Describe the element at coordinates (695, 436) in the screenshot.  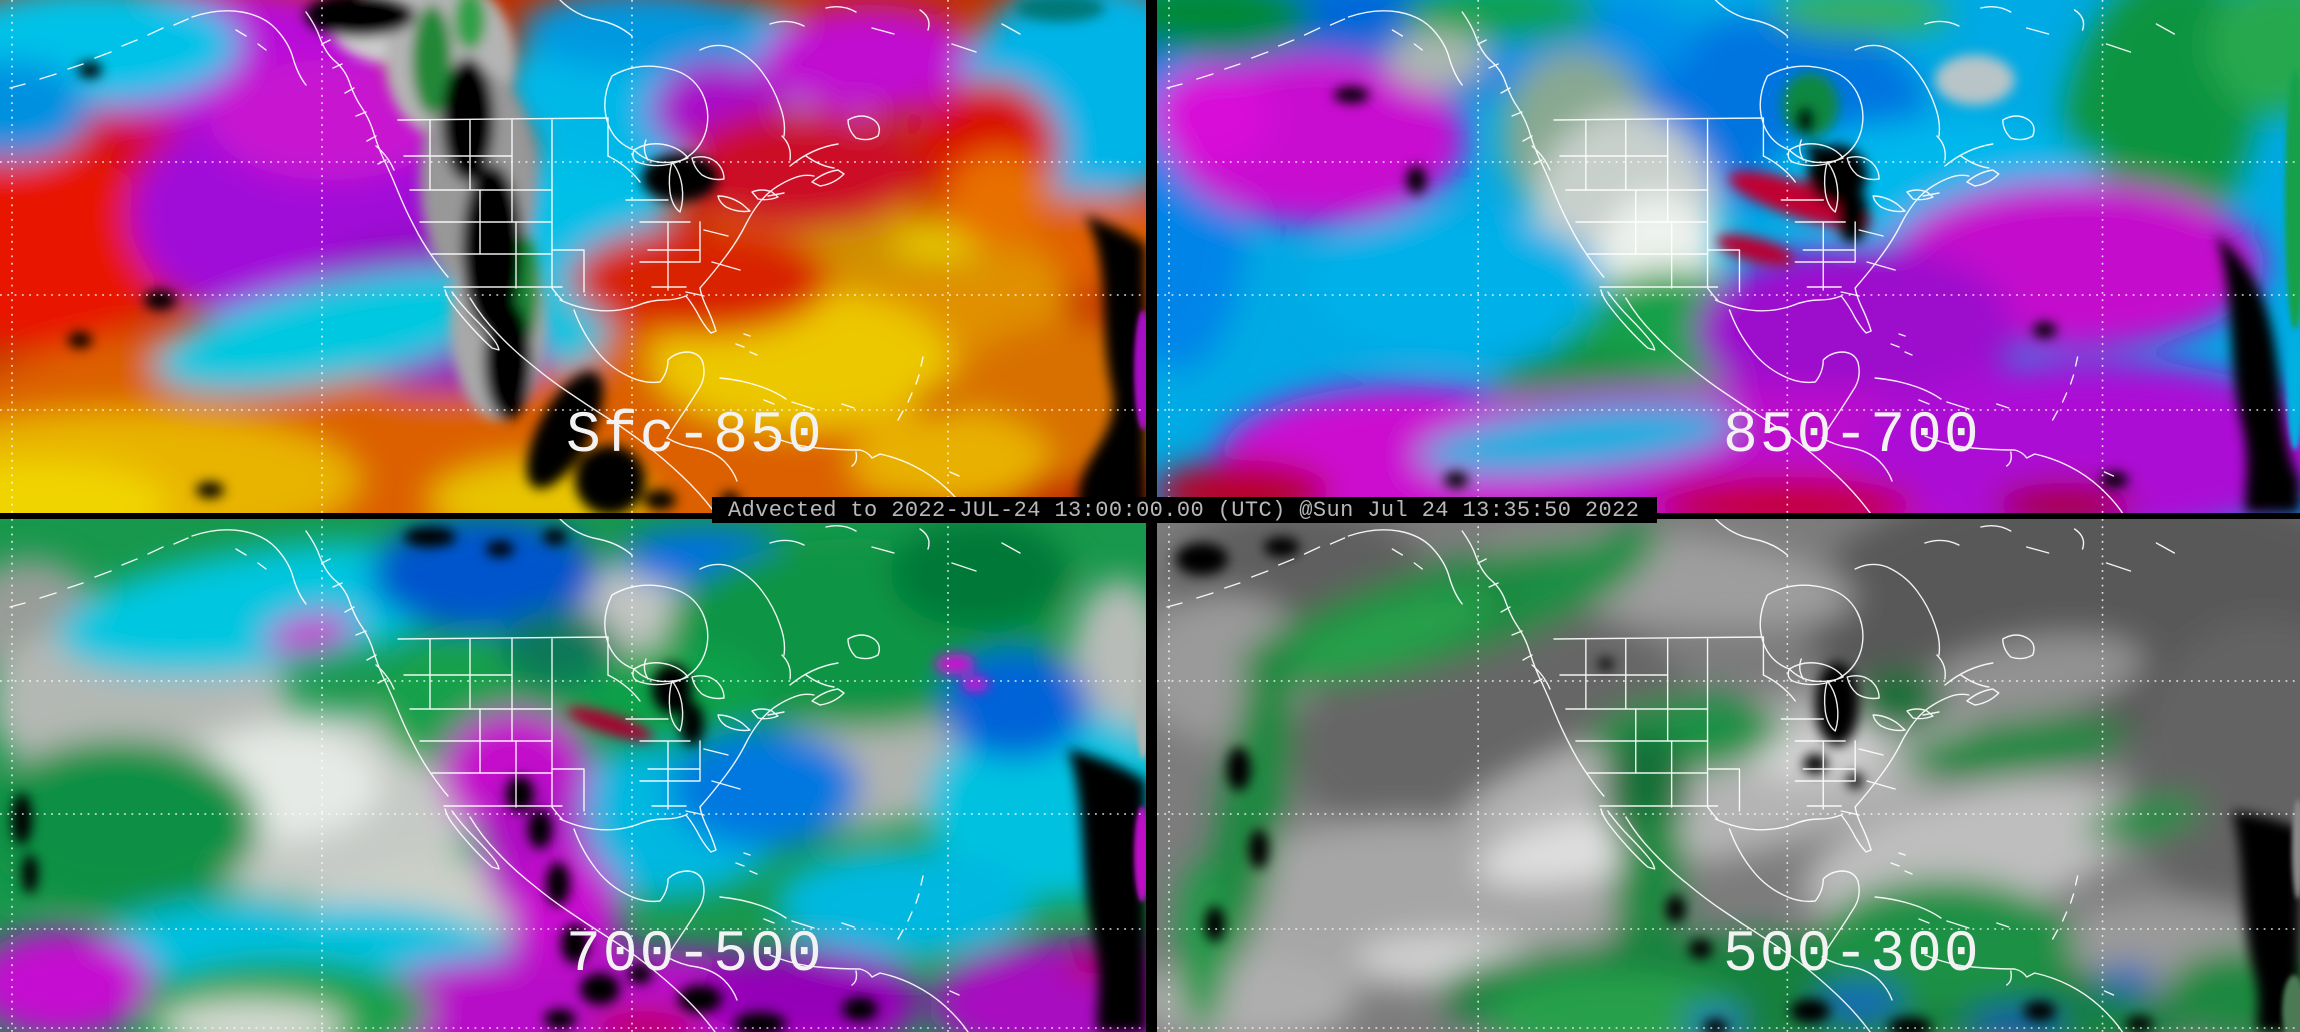
I see `panel-label-sfc-850: Sfc-850` at that location.